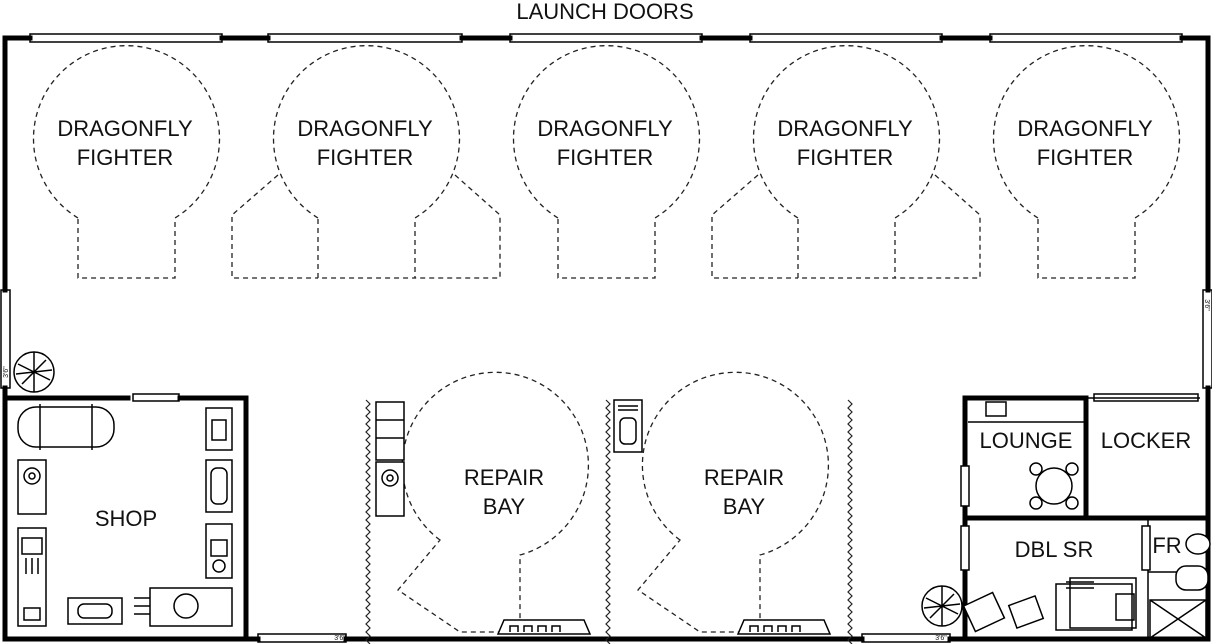  I want to click on shop-label: SHOP, so click(126, 518).